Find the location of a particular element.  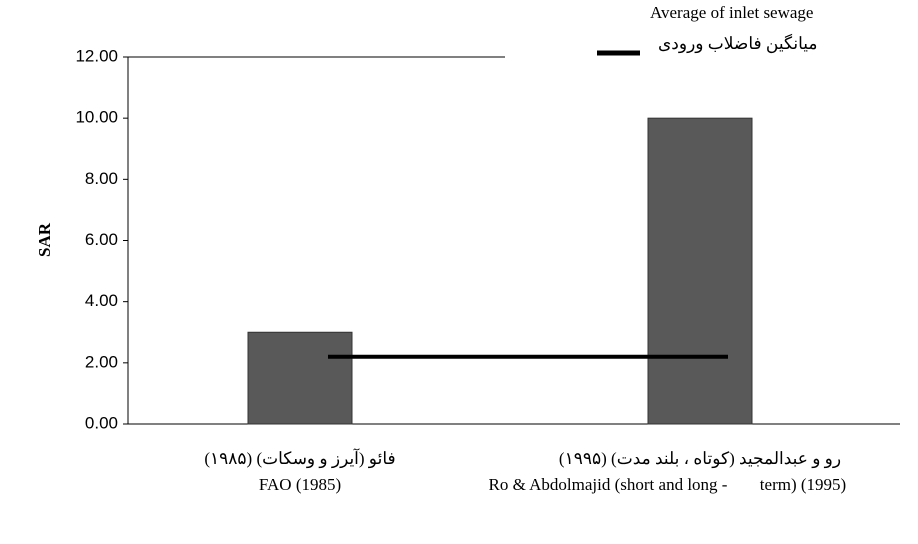

y-axis-label: SAR is located at coordinates (44, 239).